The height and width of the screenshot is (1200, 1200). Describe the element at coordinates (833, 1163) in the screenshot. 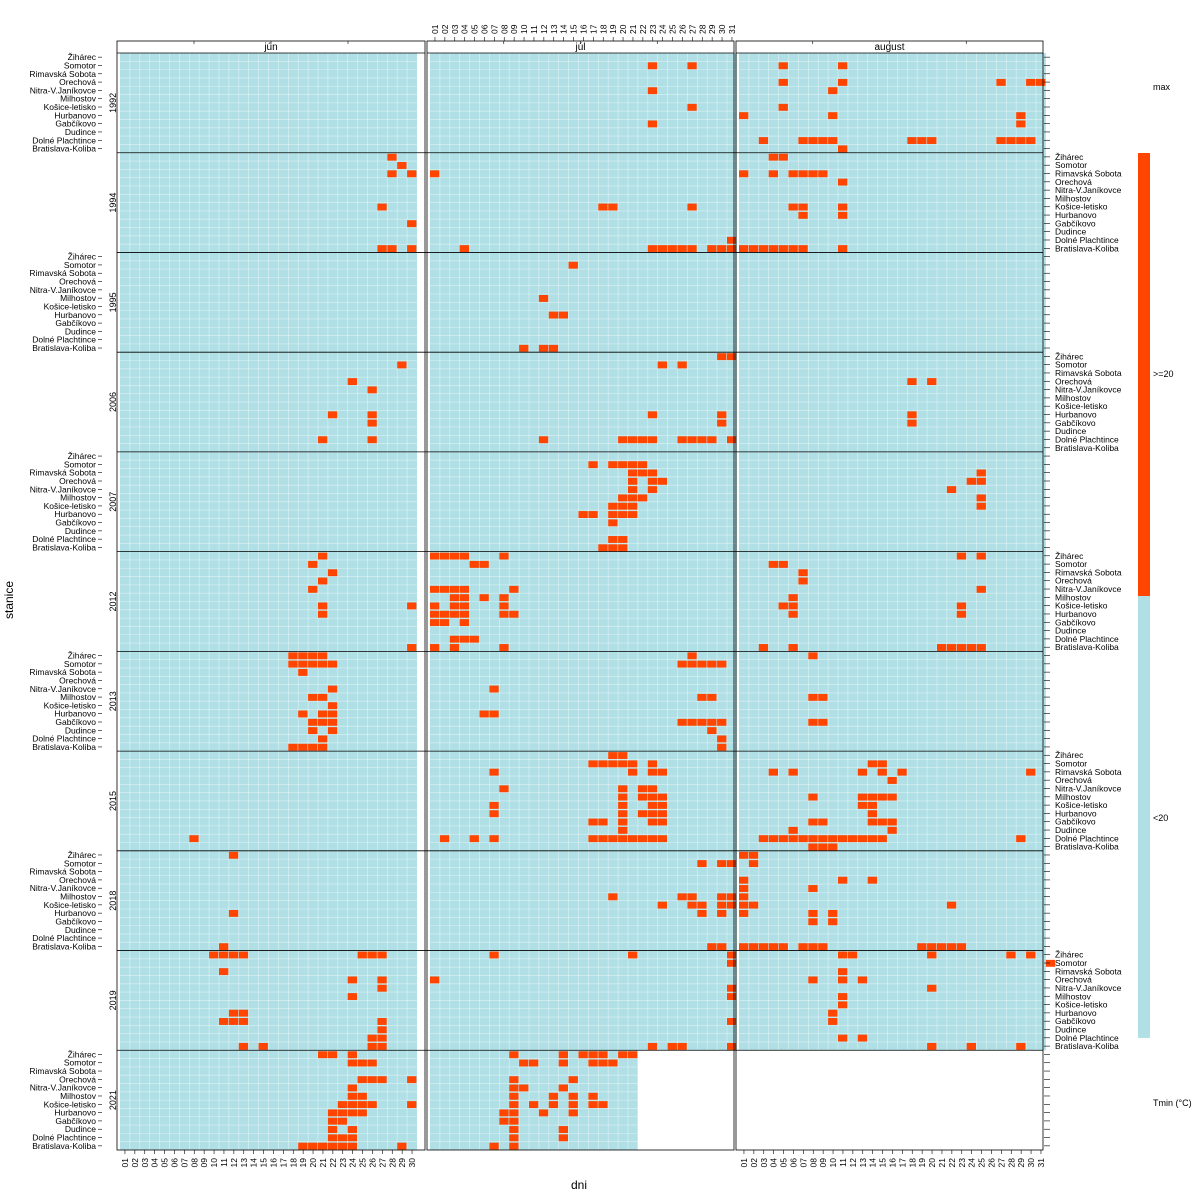

I see `day-label: 10` at that location.